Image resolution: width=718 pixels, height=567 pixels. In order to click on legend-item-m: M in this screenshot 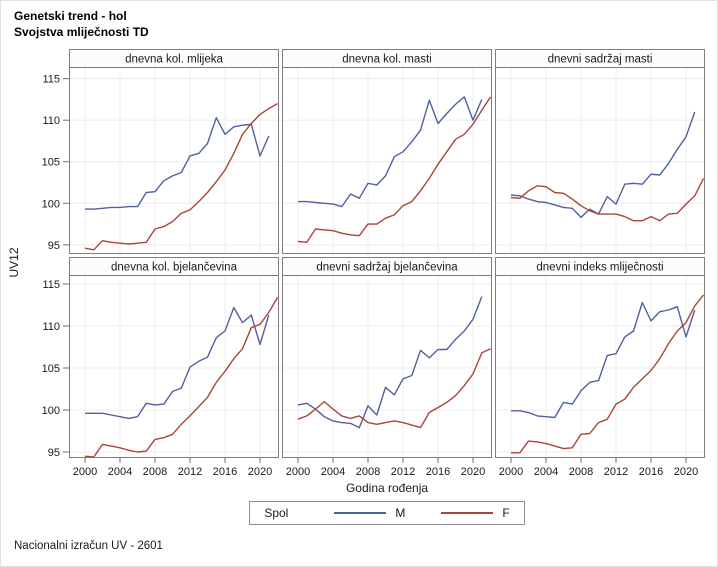, I will do `click(369, 513)`.